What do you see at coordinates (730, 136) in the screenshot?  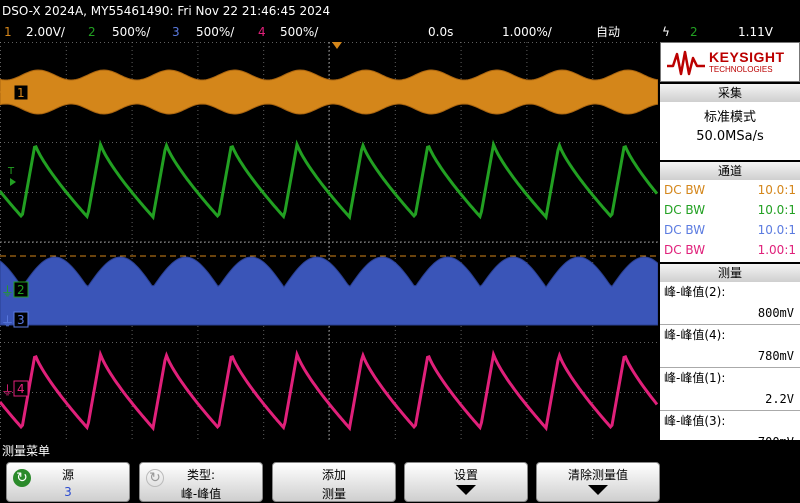 I see `sample-rate: 50.0MSa/s` at bounding box center [730, 136].